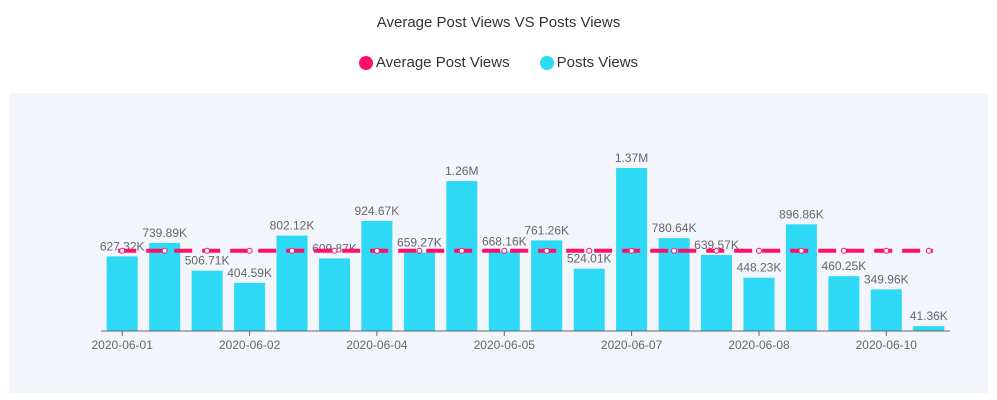  What do you see at coordinates (801, 214) in the screenshot?
I see `bar-value-label-16: 896.86K` at bounding box center [801, 214].